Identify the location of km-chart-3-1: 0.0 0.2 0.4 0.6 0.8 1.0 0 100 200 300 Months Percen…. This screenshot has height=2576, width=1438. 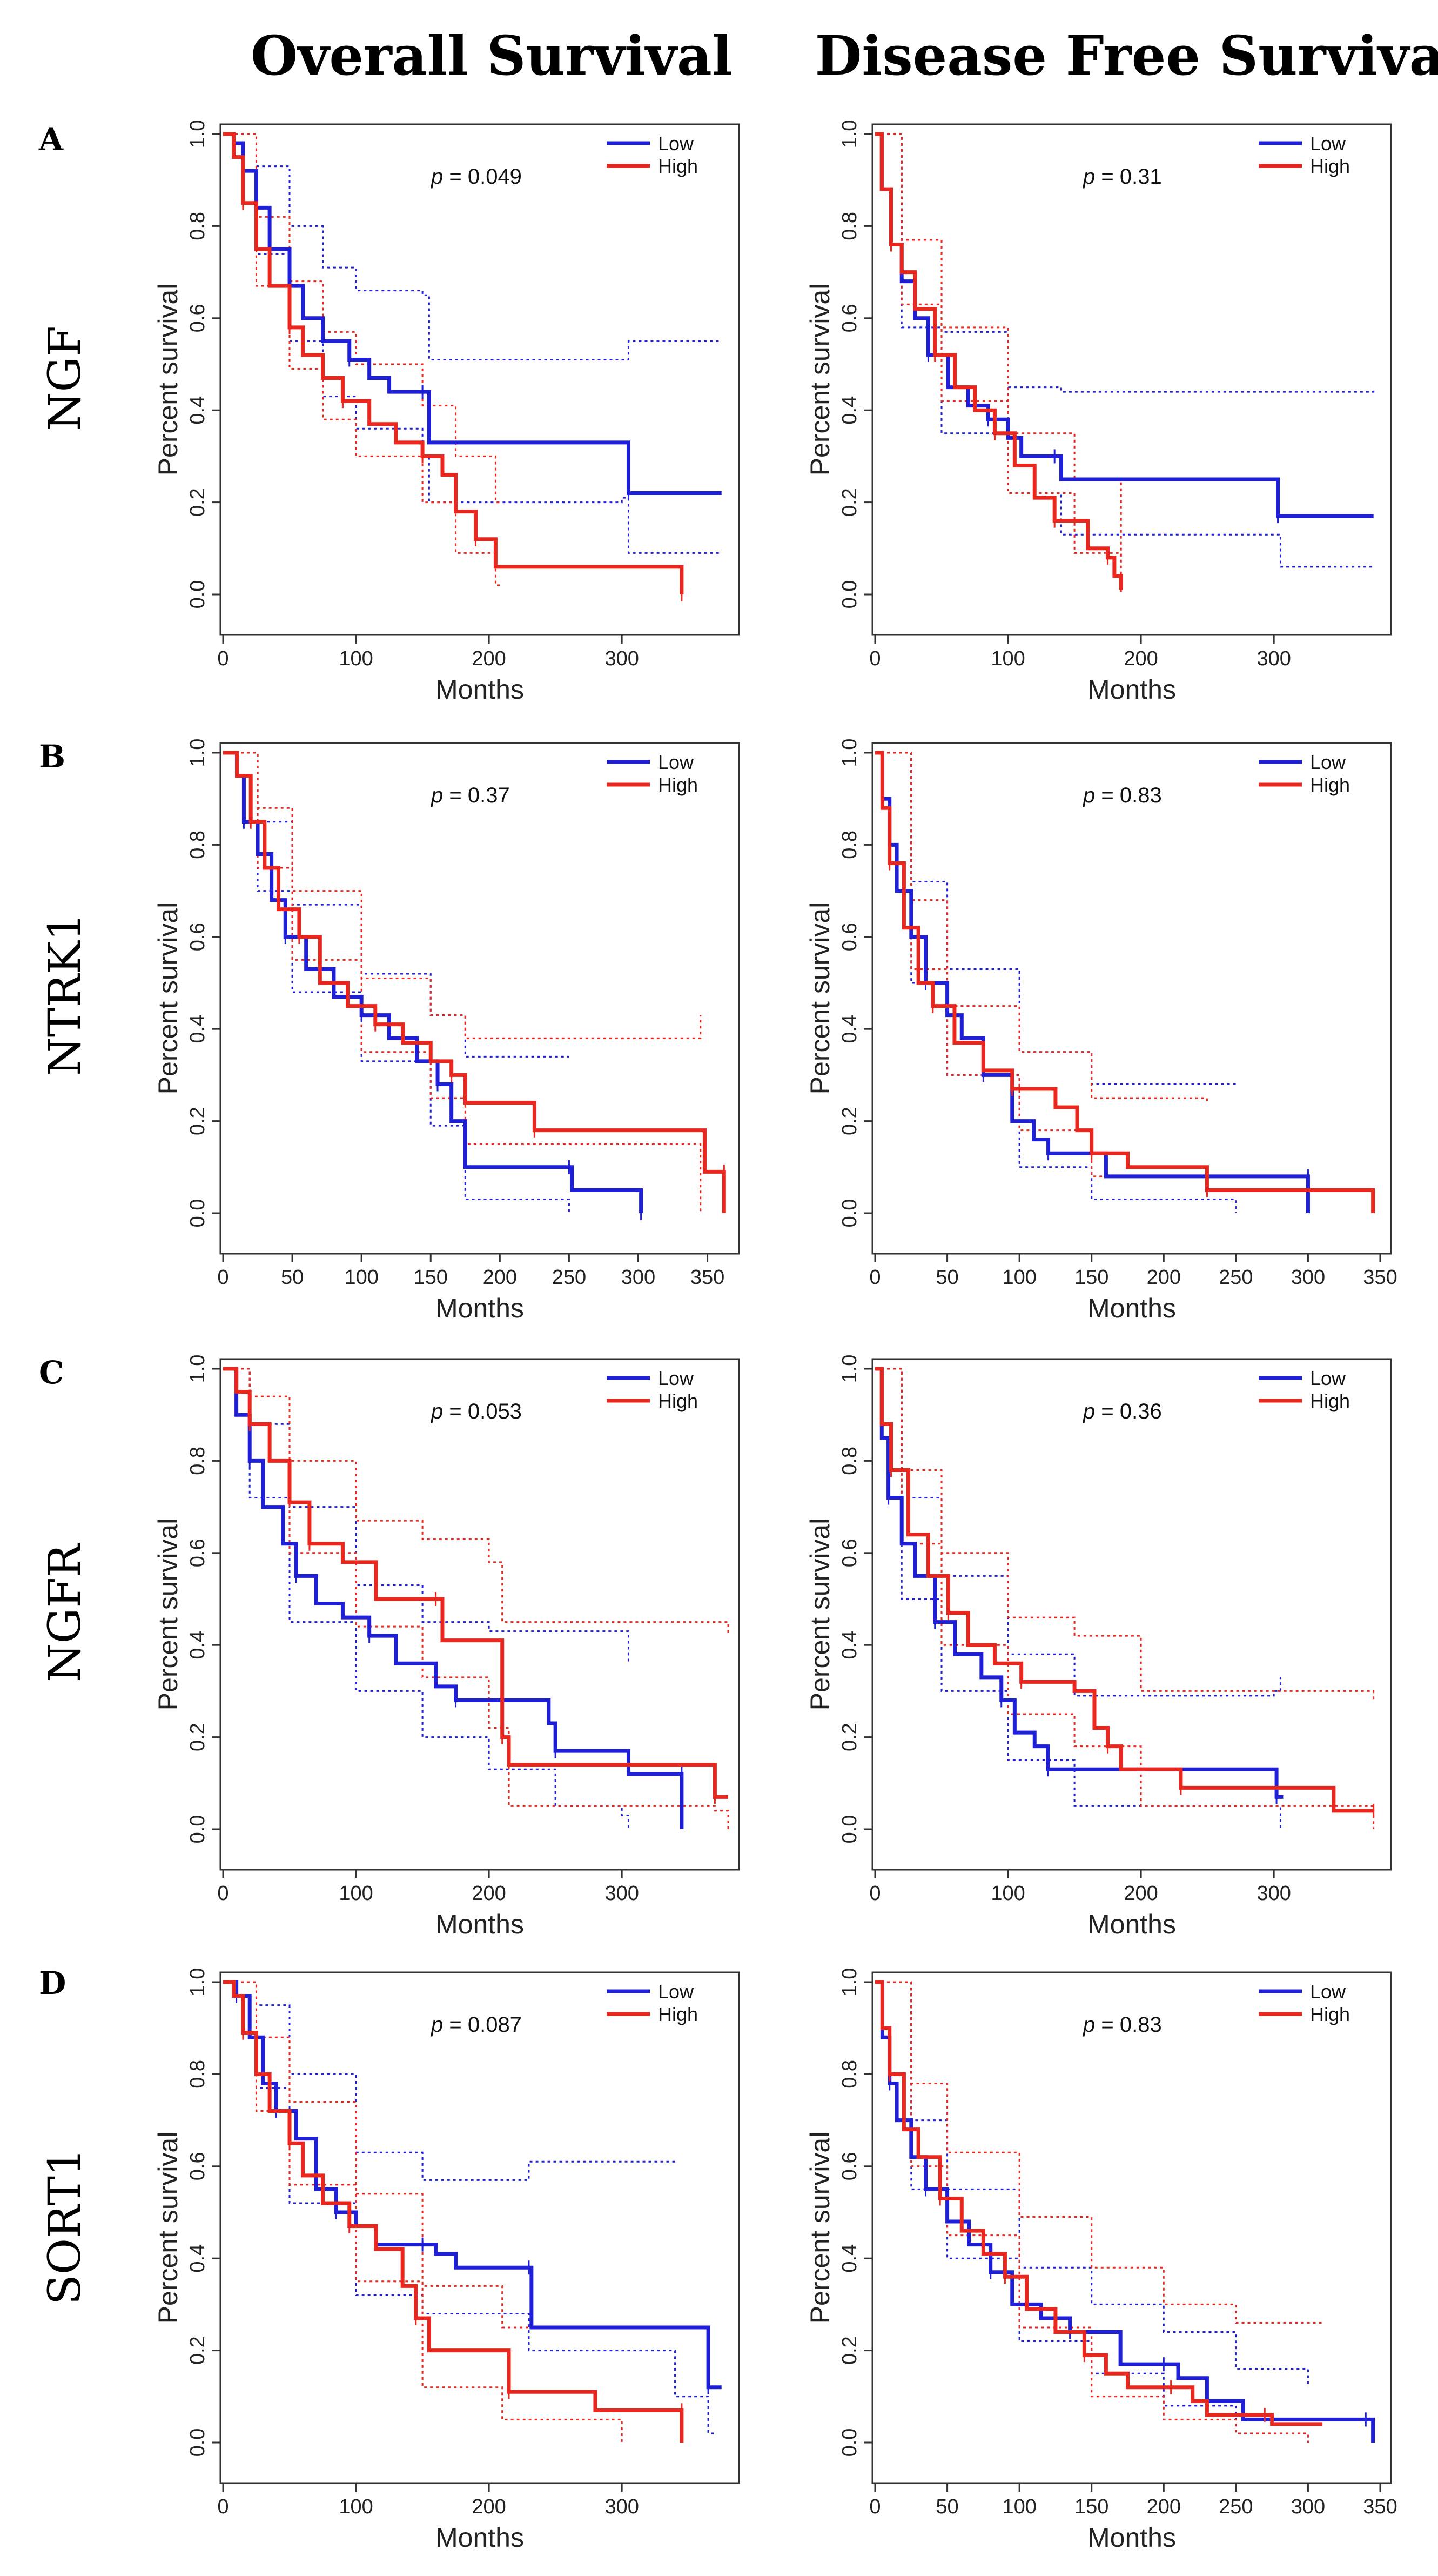
(446, 1647).